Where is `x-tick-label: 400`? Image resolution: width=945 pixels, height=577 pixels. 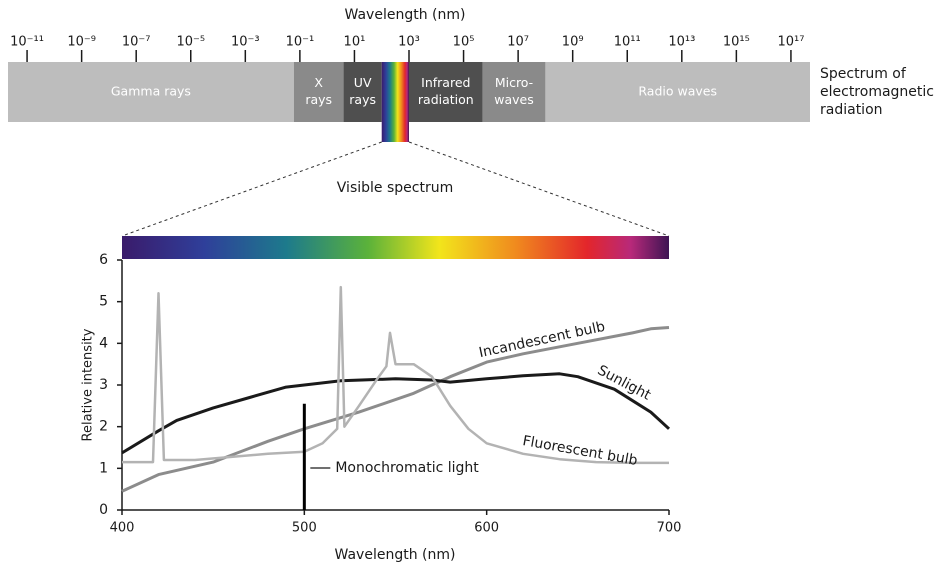 x-tick-label: 400 is located at coordinates (122, 528).